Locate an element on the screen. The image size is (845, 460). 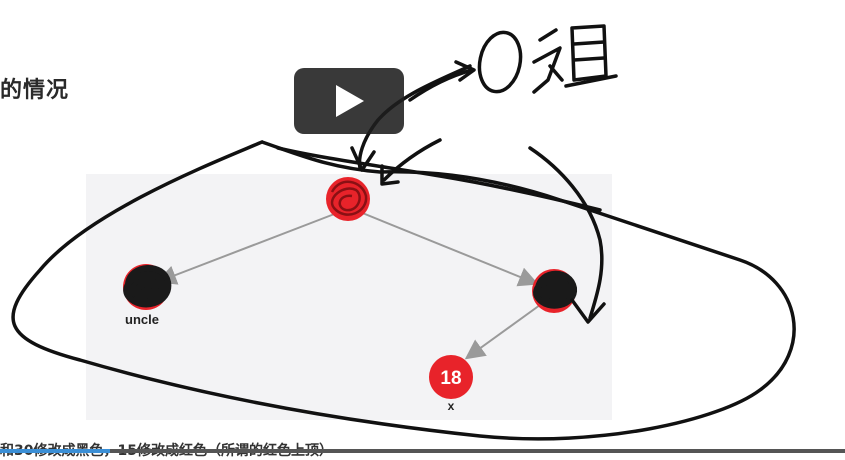
uncle-node is located at coordinates (147, 287).